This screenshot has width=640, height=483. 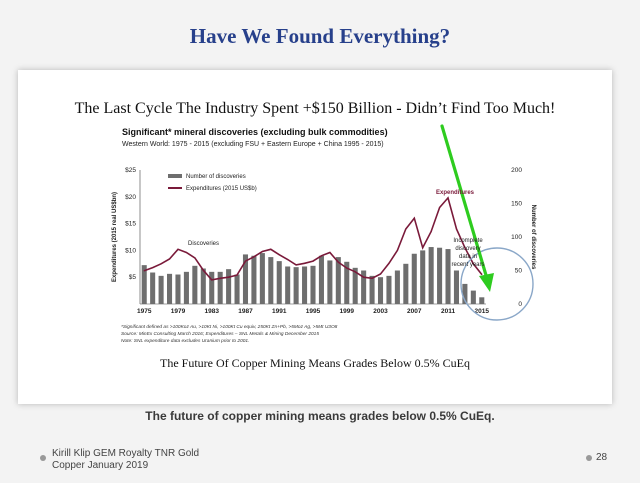 What do you see at coordinates (468, 257) in the screenshot?
I see `annotation-incomplete-3: data in` at bounding box center [468, 257].